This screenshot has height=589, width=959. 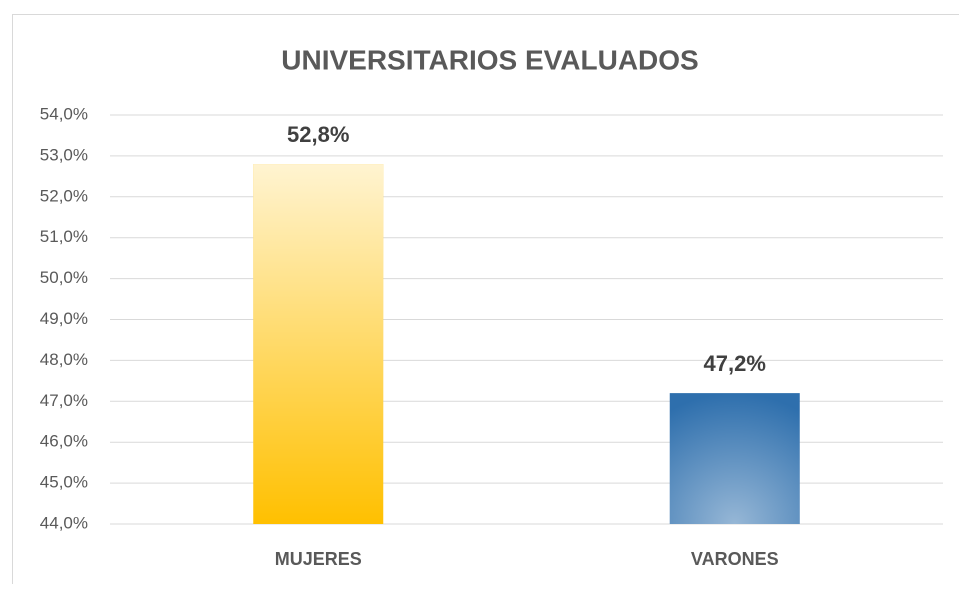 I want to click on y-tick-label: 50,0%, so click(x=64, y=277).